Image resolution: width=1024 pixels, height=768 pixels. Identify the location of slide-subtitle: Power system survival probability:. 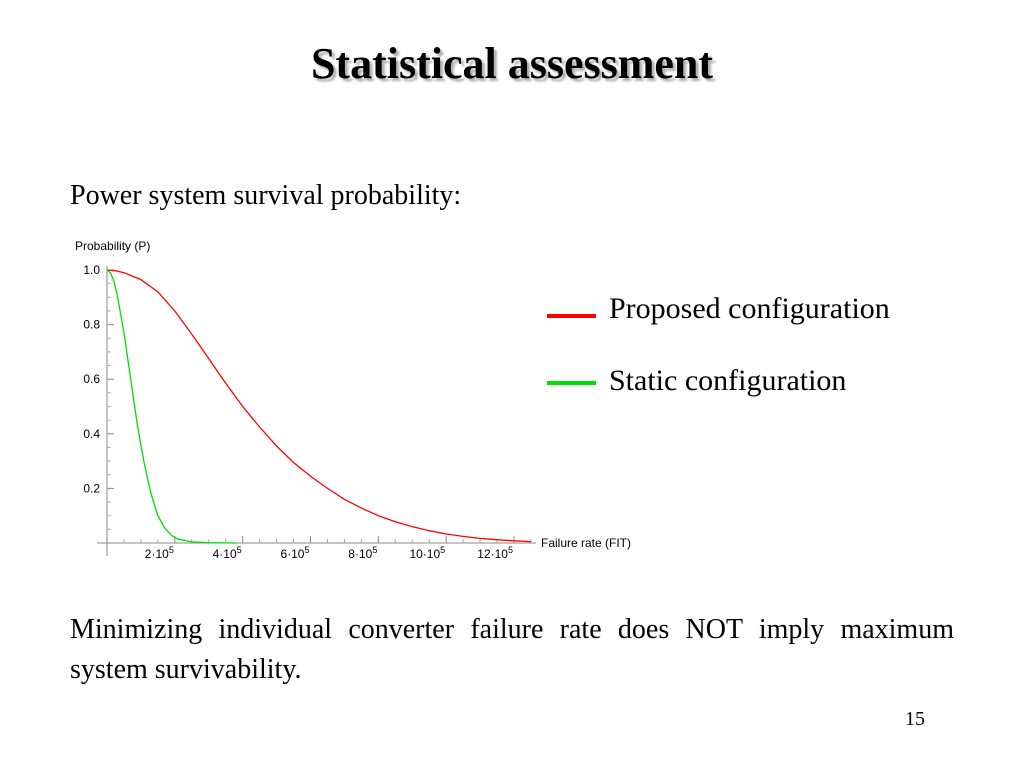
(266, 195).